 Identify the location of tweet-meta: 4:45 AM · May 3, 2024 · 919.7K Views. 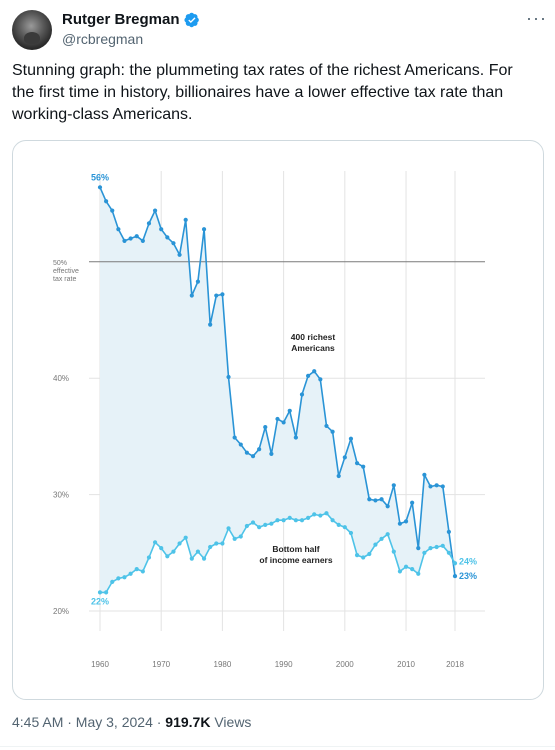
(131, 722).